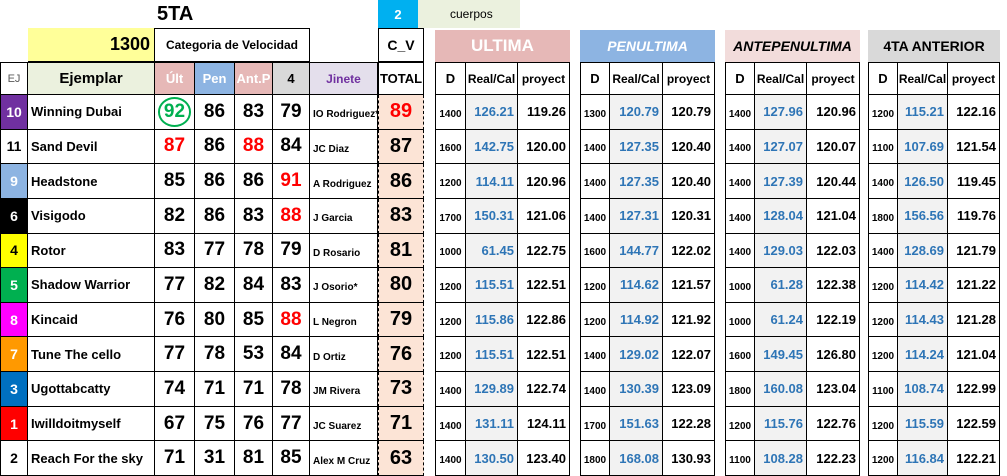 This screenshot has height=476, width=1007. What do you see at coordinates (689, 320) in the screenshot?
I see `projected-time: 121.92` at bounding box center [689, 320].